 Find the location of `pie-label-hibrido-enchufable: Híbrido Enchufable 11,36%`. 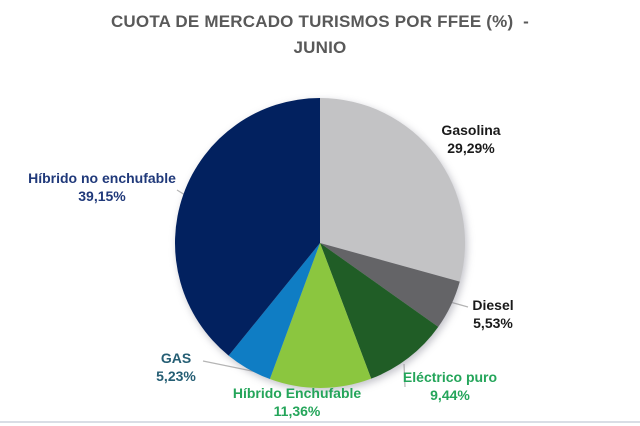

pie-label-hibrido-enchufable: Híbrido Enchufable 11,36% is located at coordinates (297, 402).